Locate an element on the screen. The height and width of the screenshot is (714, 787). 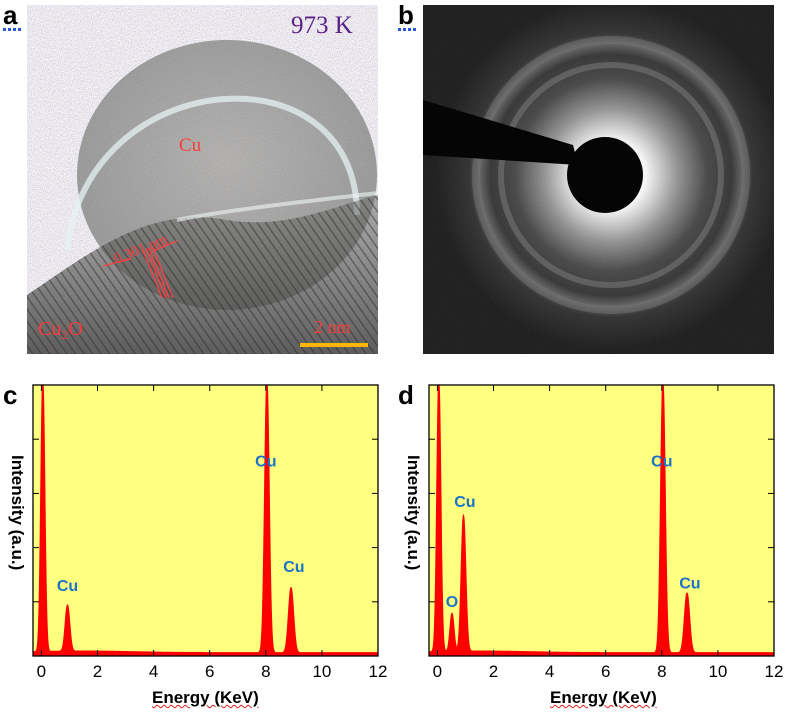
beam-stopper-arm is located at coordinates (500, 132).